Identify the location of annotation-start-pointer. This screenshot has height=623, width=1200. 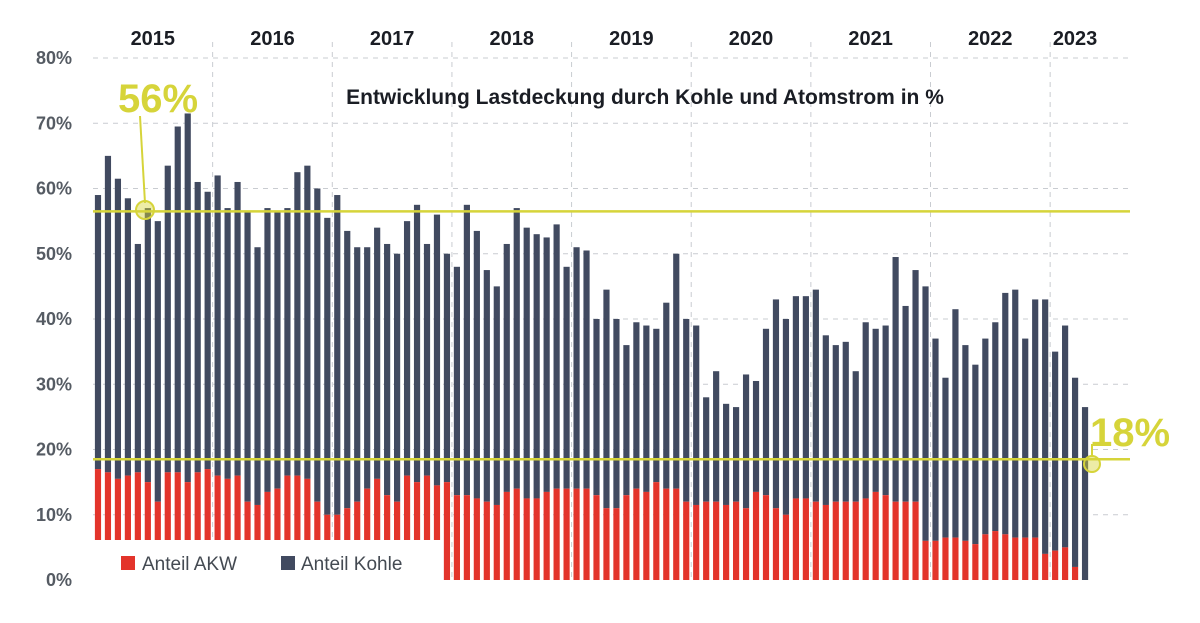
(142, 159).